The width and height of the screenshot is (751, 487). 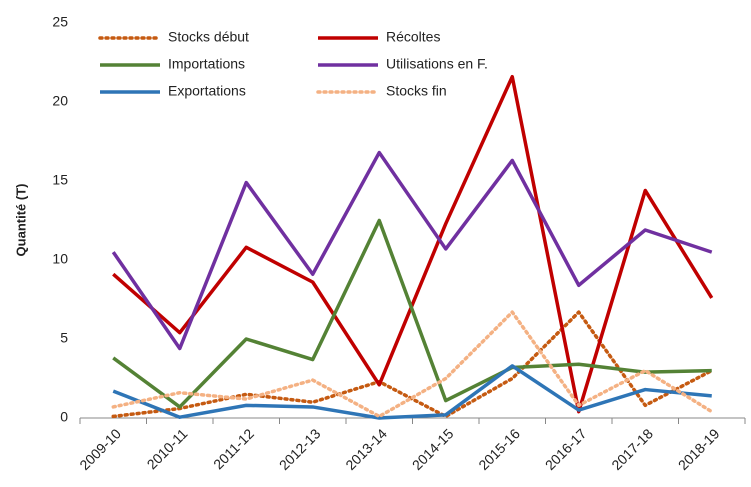 What do you see at coordinates (207, 91) in the screenshot?
I see `legend-label: Exportations` at bounding box center [207, 91].